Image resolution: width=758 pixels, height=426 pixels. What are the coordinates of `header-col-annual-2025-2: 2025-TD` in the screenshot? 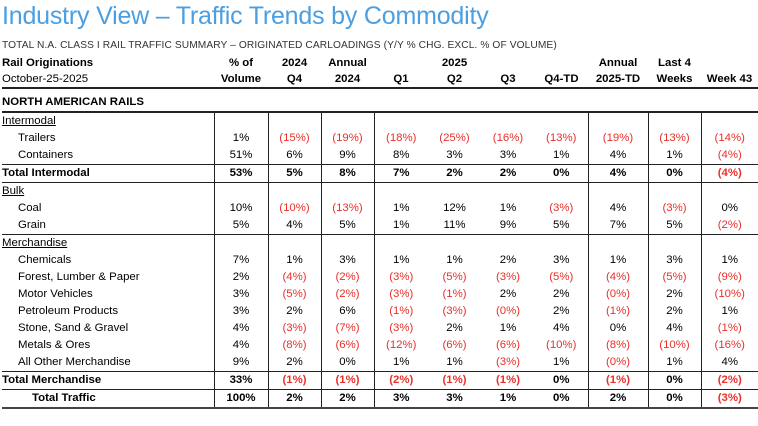 It's located at (618, 80).